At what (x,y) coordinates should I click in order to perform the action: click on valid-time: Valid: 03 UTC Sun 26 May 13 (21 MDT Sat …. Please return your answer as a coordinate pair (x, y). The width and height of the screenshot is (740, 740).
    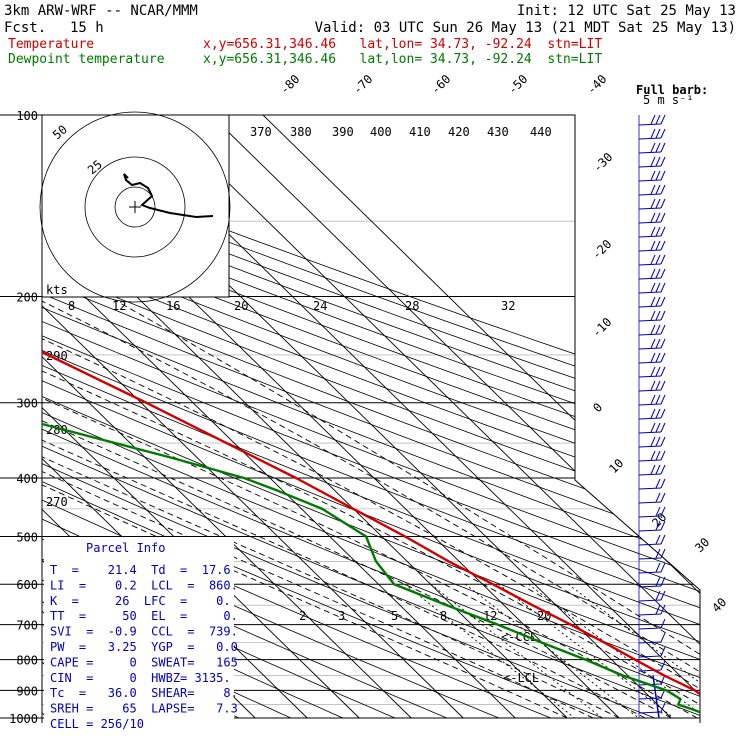
    Looking at the image, I should click on (525, 28).